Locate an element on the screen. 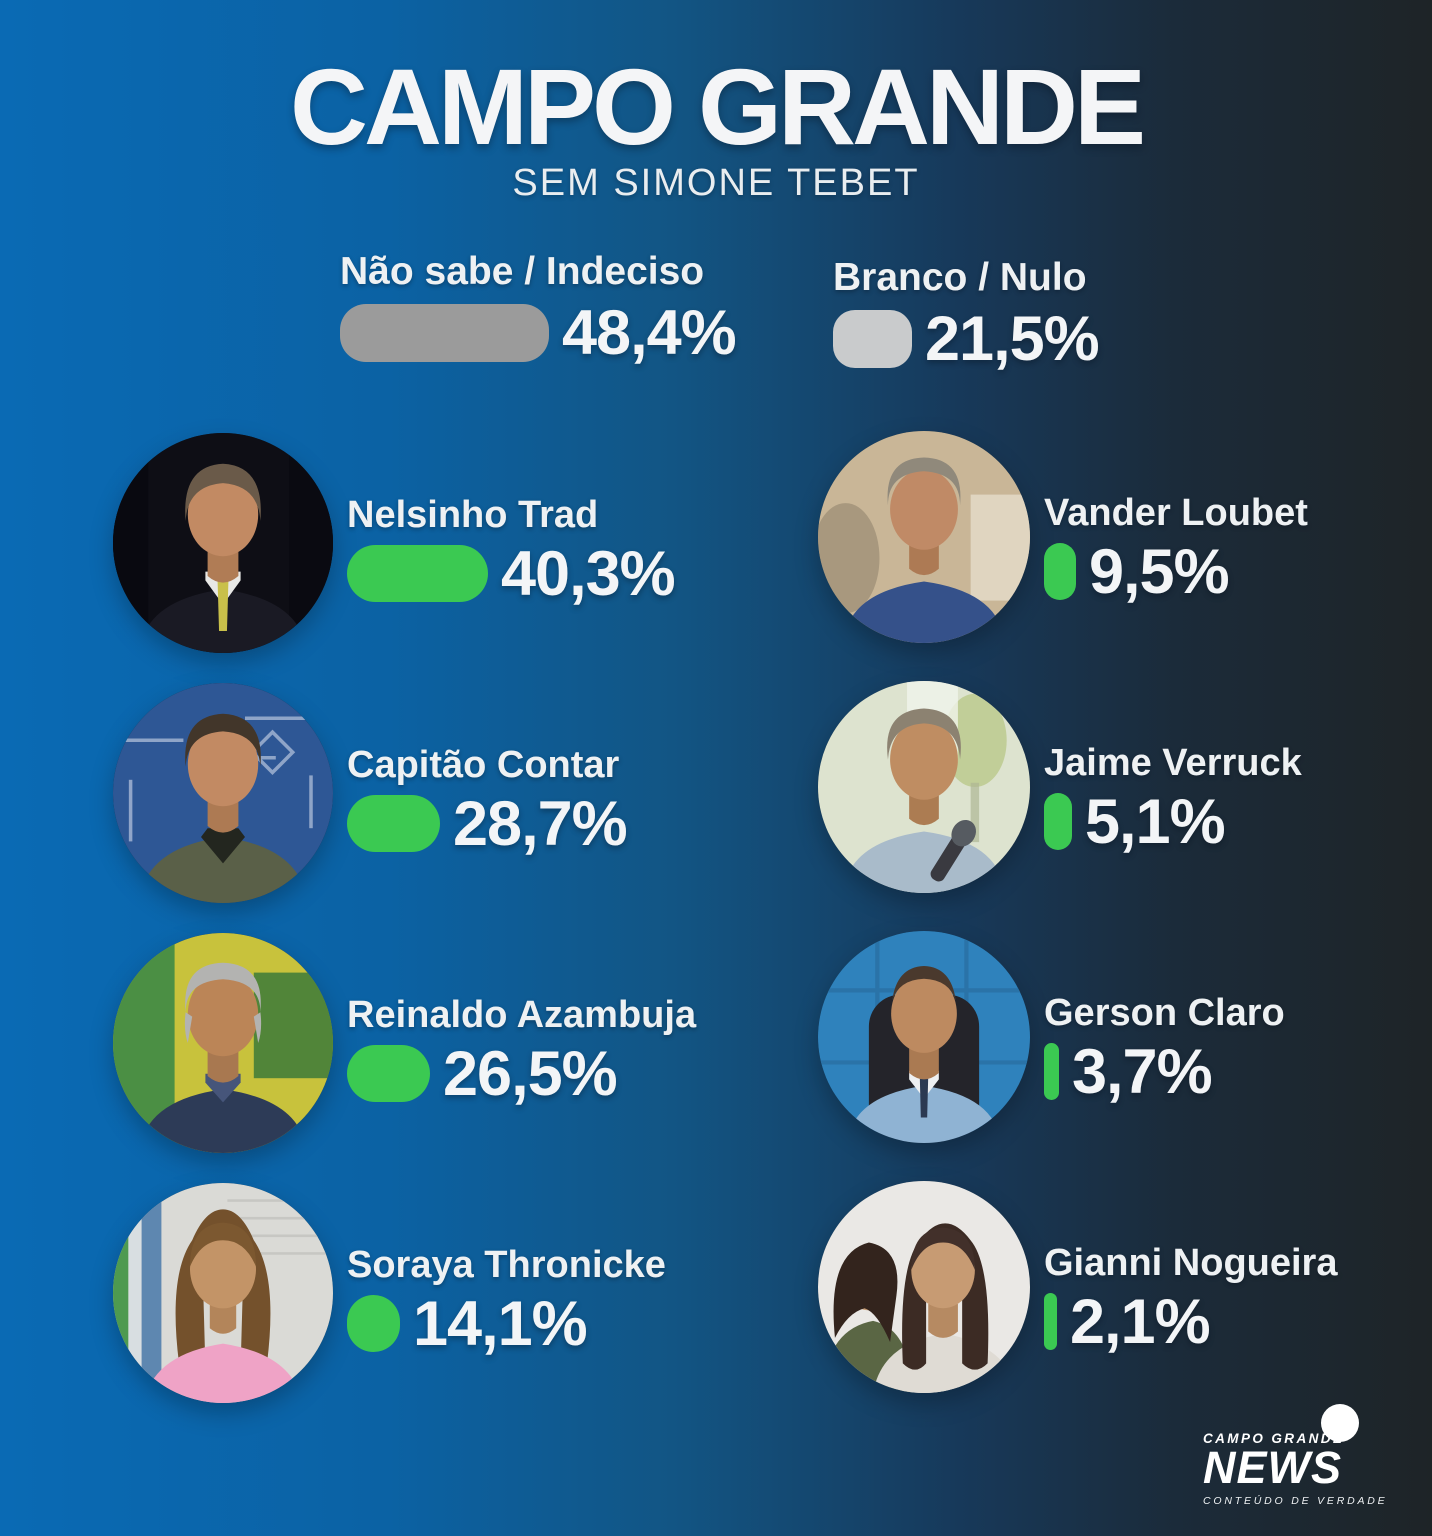  candidate-row: Vander Loubet 9,5% is located at coordinates (1063, 537).